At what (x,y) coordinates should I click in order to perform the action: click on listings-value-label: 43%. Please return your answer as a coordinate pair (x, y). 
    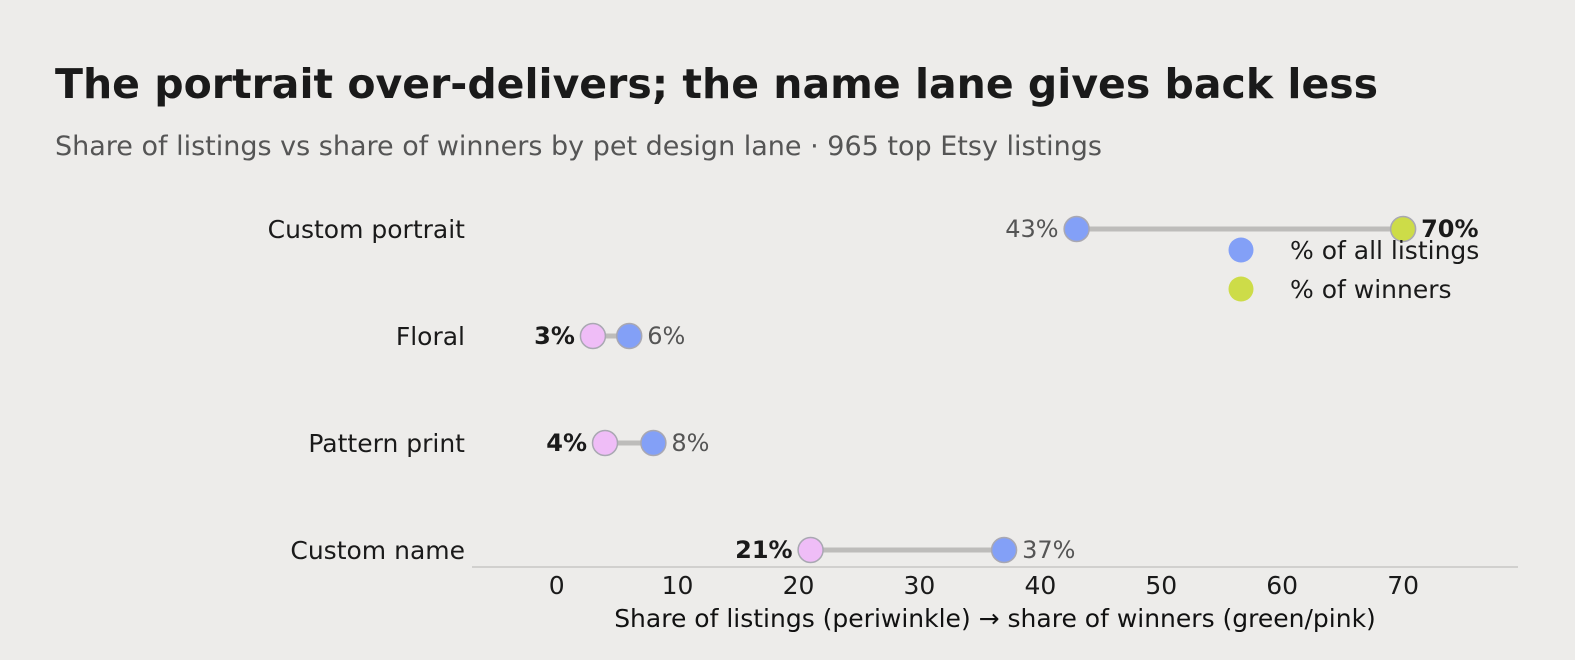
    Looking at the image, I should click on (1031, 229).